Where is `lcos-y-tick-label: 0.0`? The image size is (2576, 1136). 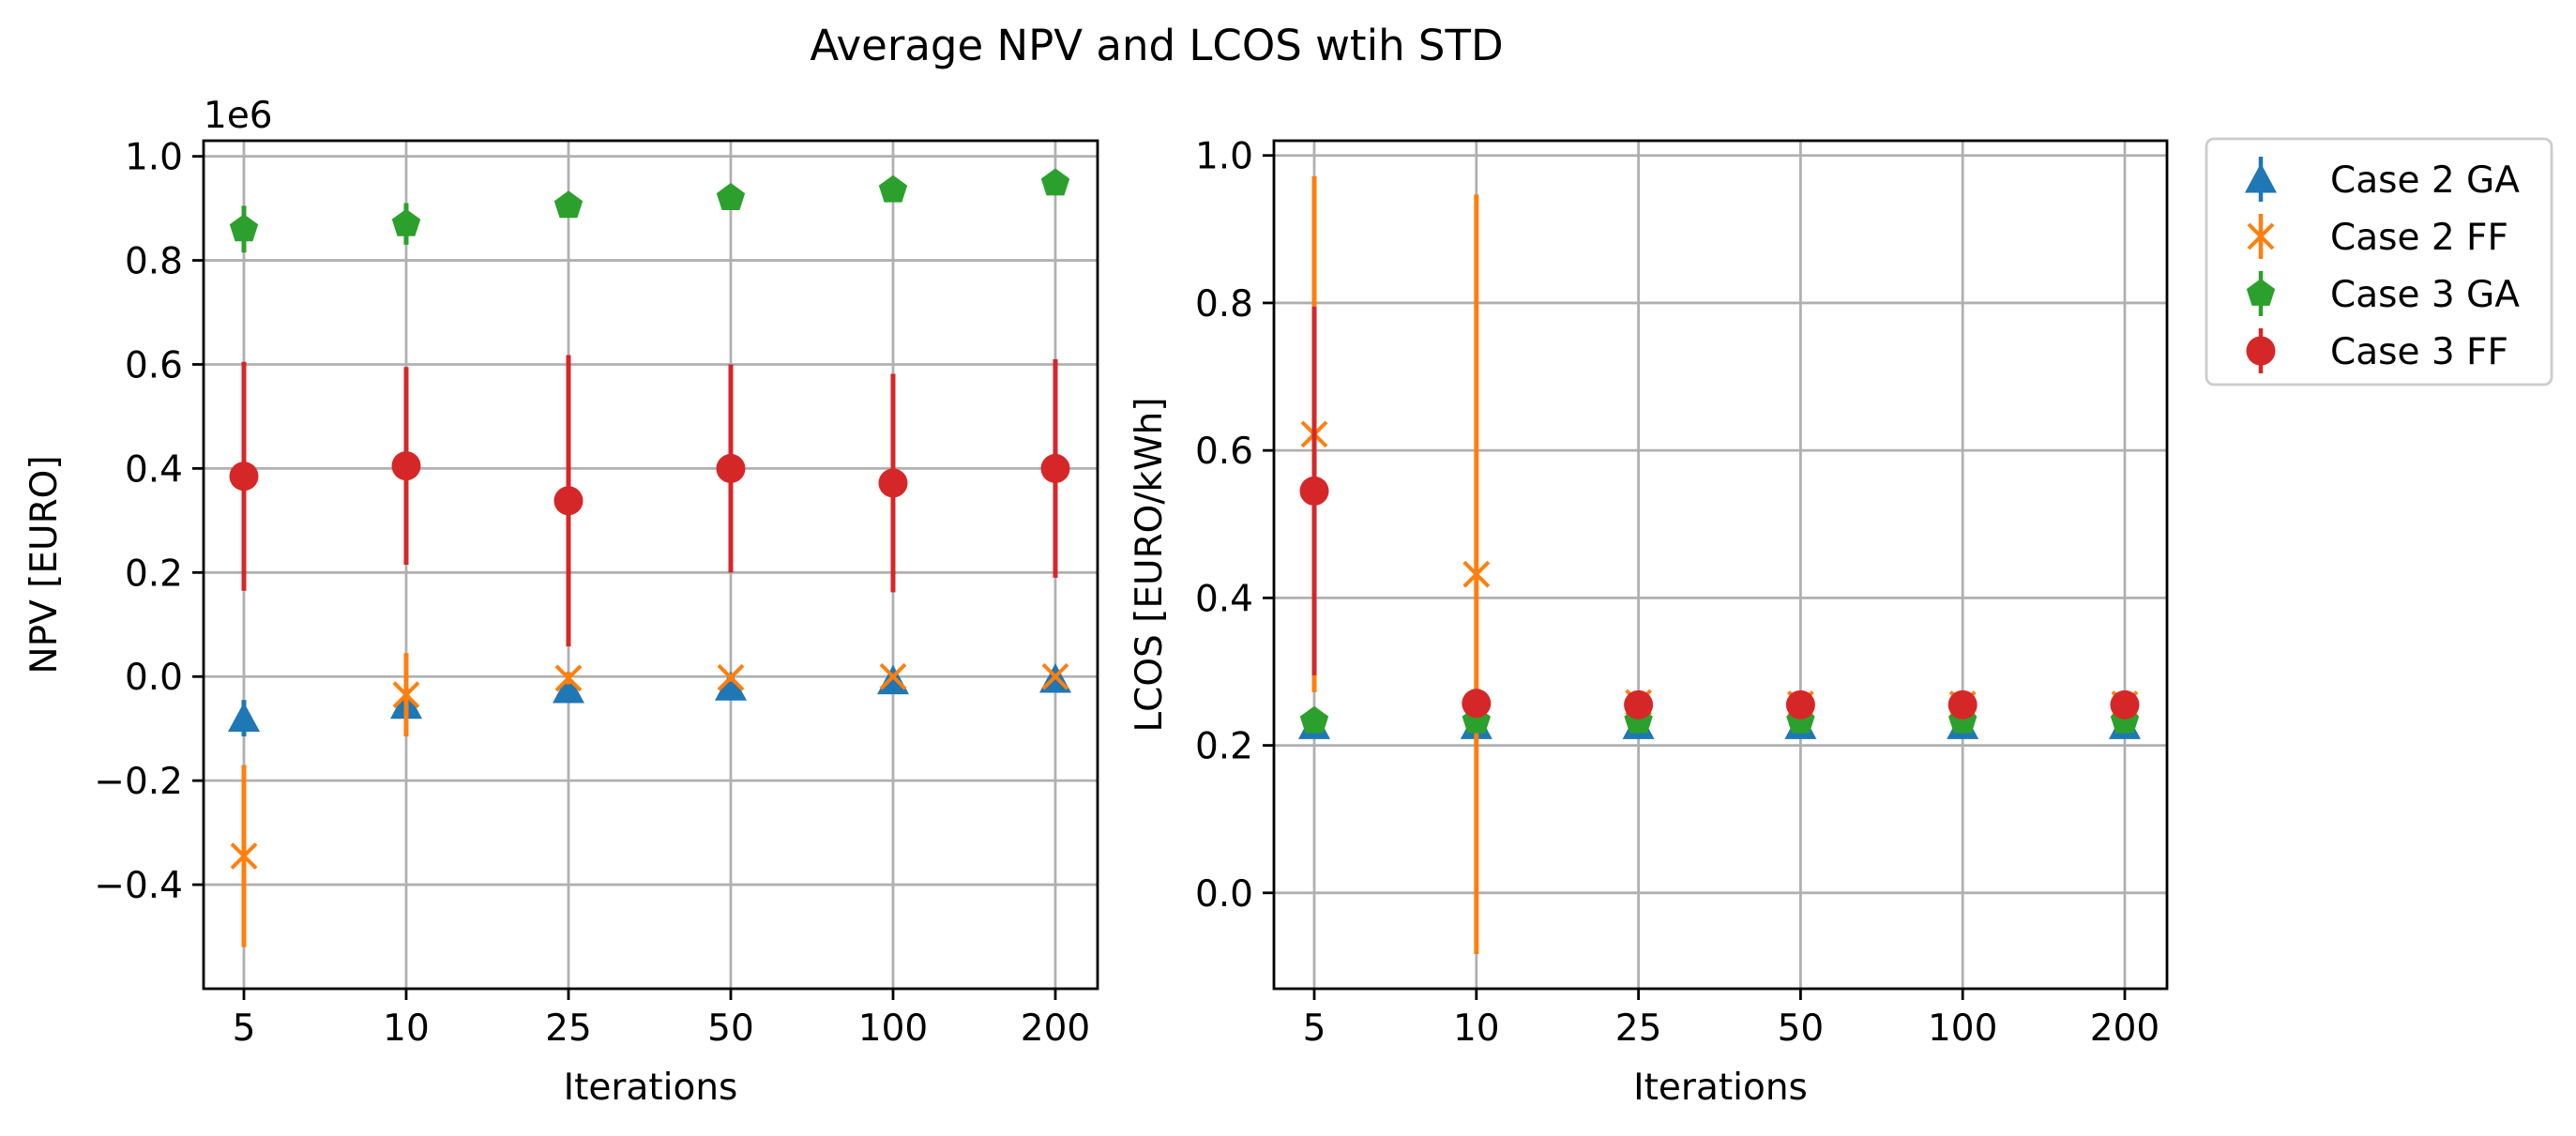 lcos-y-tick-label: 0.0 is located at coordinates (1224, 895).